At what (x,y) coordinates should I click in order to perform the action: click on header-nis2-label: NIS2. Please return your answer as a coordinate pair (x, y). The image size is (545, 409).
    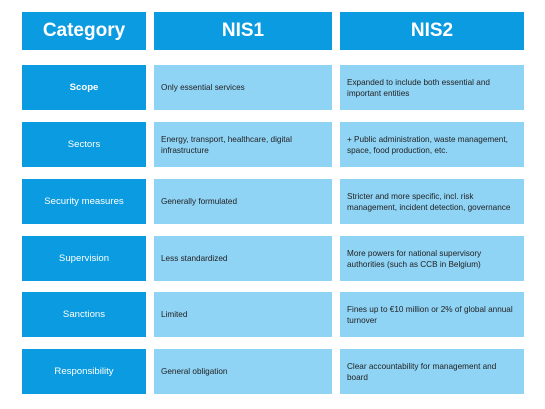
    Looking at the image, I should click on (432, 30).